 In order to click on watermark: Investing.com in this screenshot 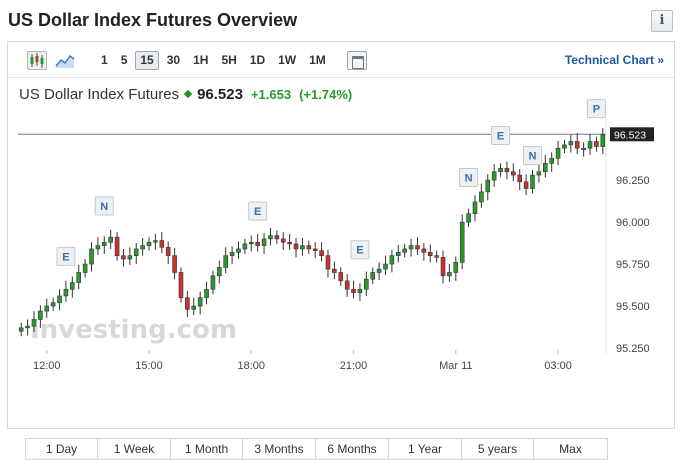, I will do `click(133, 330)`.